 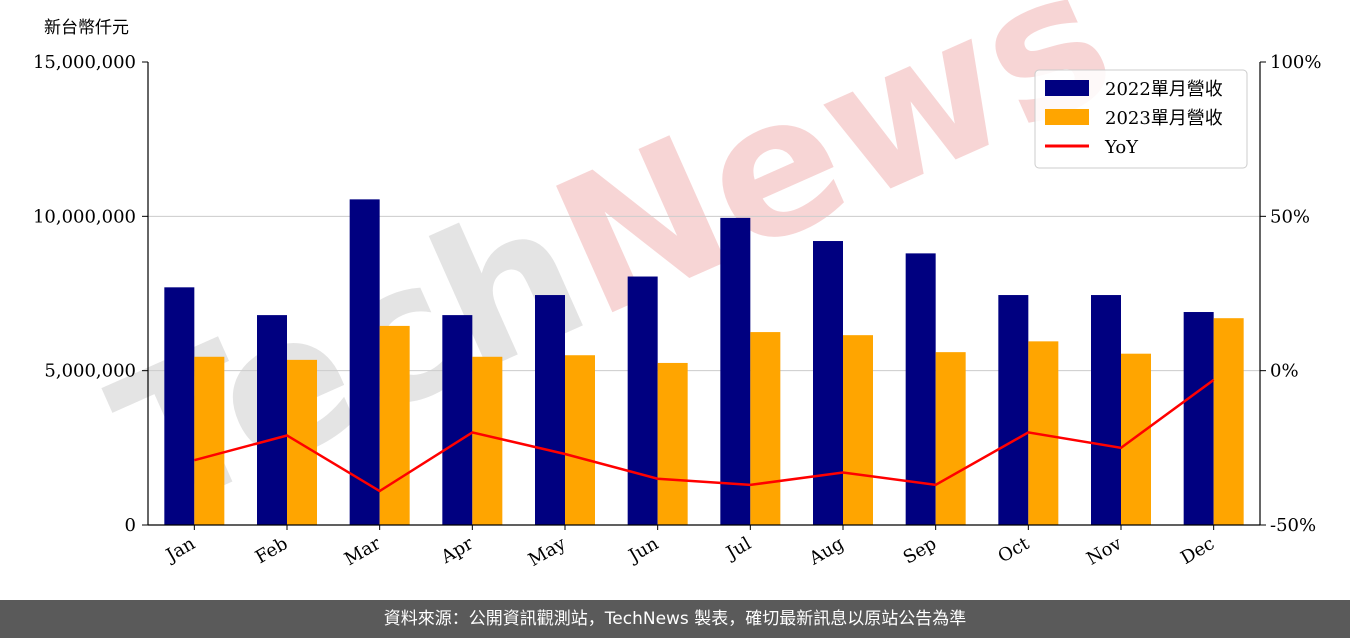 What do you see at coordinates (90, 371) in the screenshot?
I see `y-tick-label: 5,000,000` at bounding box center [90, 371].